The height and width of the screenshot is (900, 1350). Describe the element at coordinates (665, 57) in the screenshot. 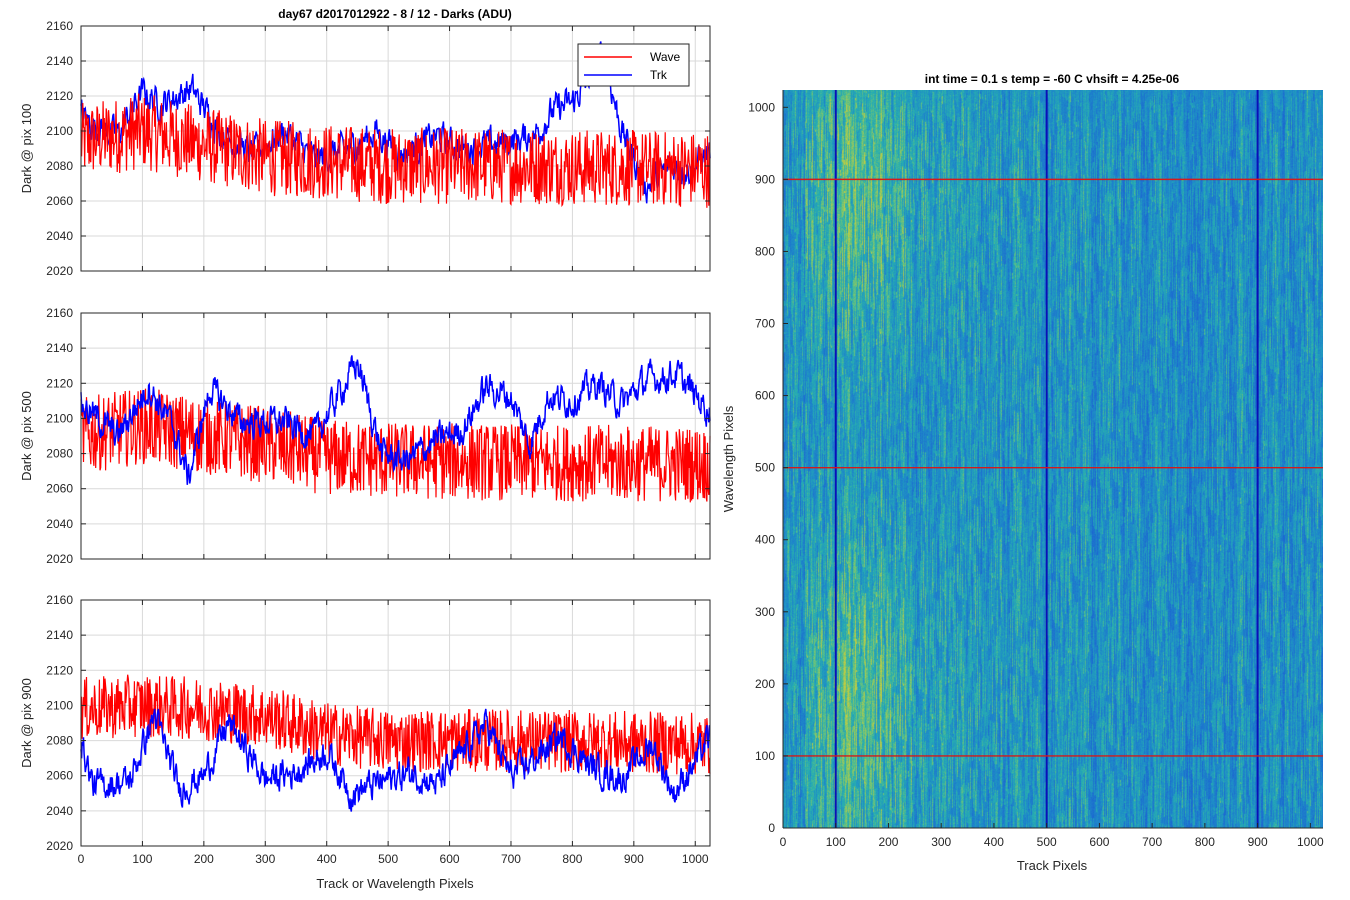

I see `legend-wave-label: Wave` at that location.